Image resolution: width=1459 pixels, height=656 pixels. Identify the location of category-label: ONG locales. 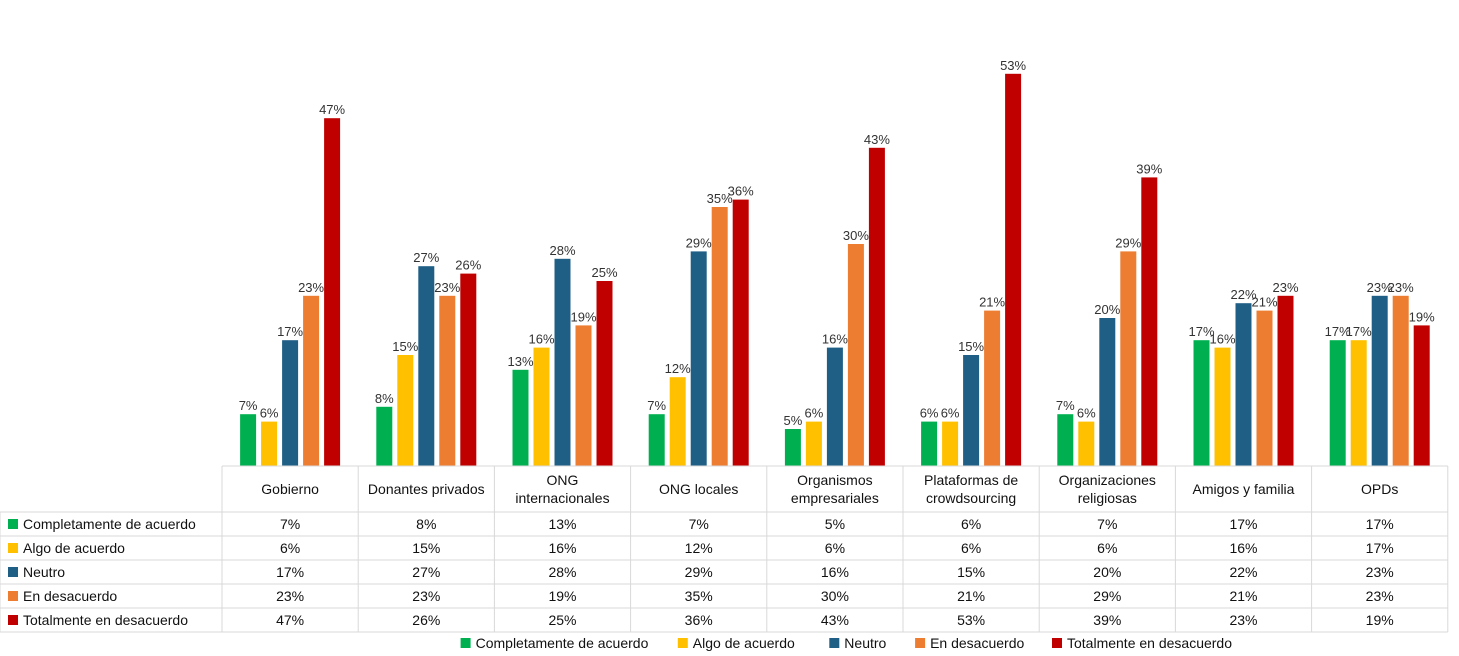
(698, 489).